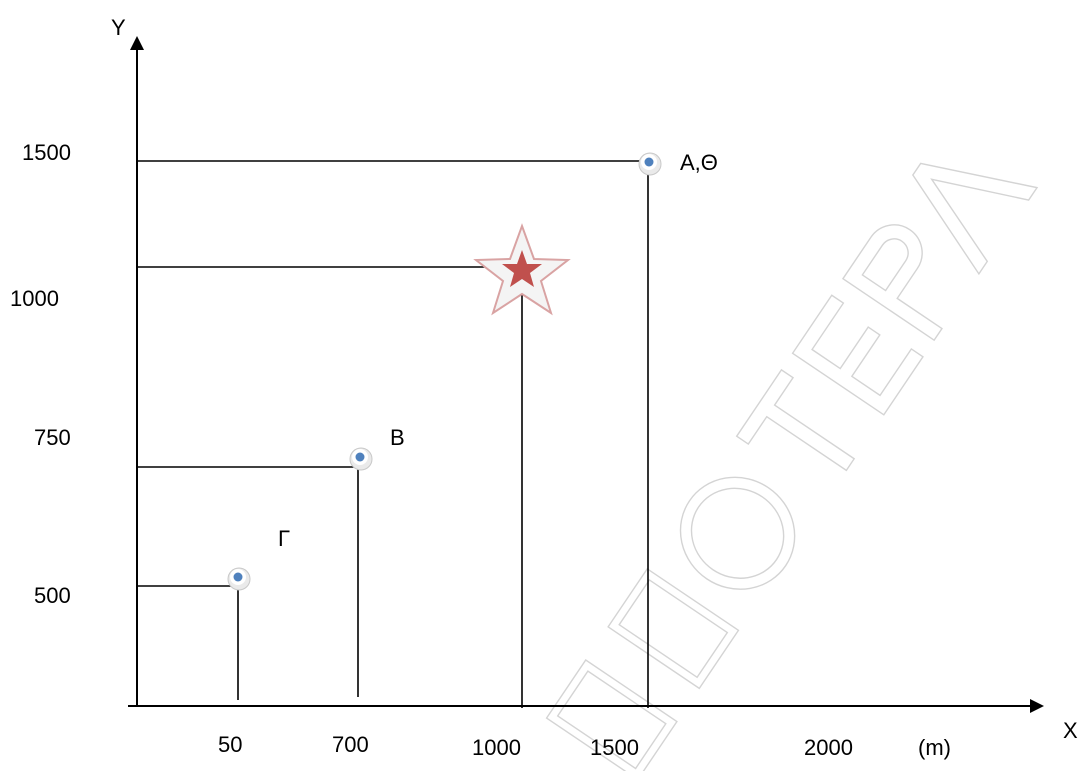 The image size is (1084, 771). What do you see at coordinates (118, 27) in the screenshot?
I see `y-axis-label: Y` at bounding box center [118, 27].